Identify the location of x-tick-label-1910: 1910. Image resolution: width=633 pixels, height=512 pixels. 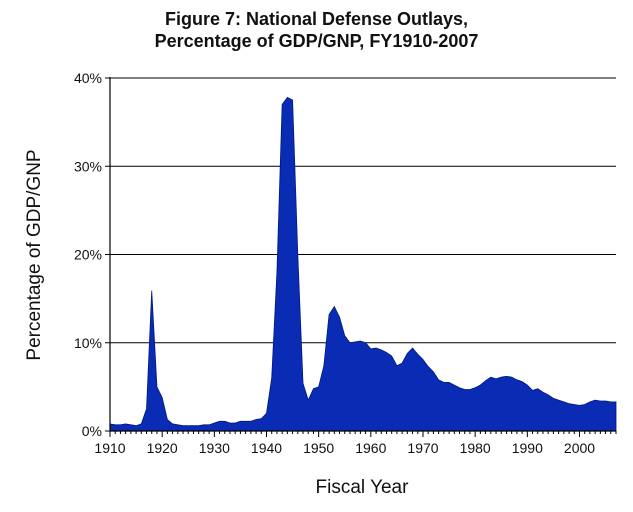
(109, 448).